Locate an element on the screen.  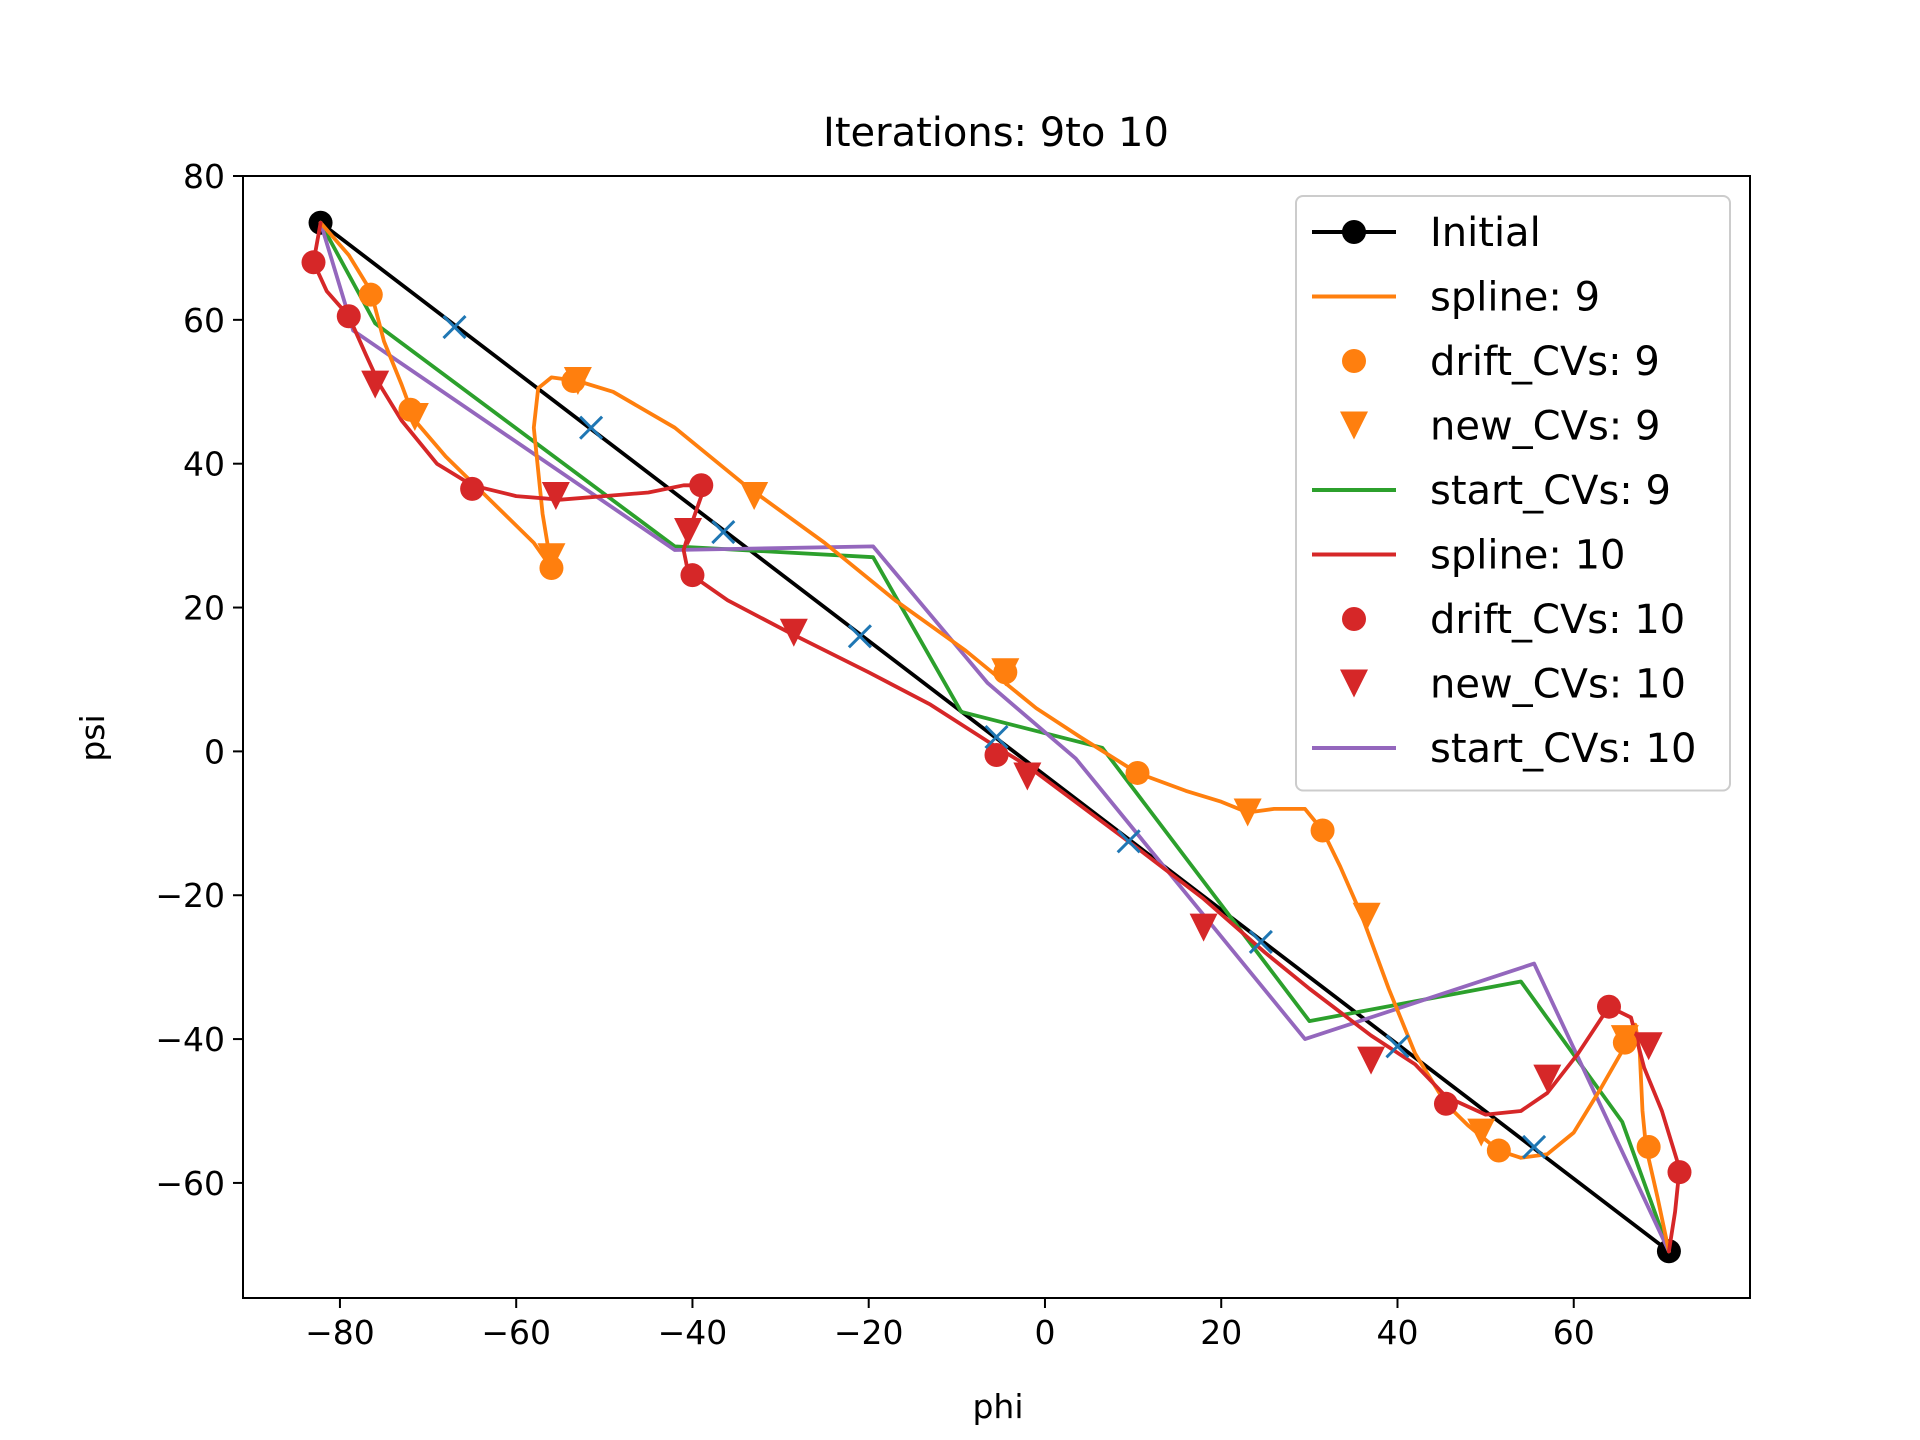
x-tick-label: 20 is located at coordinates (1221, 1332).